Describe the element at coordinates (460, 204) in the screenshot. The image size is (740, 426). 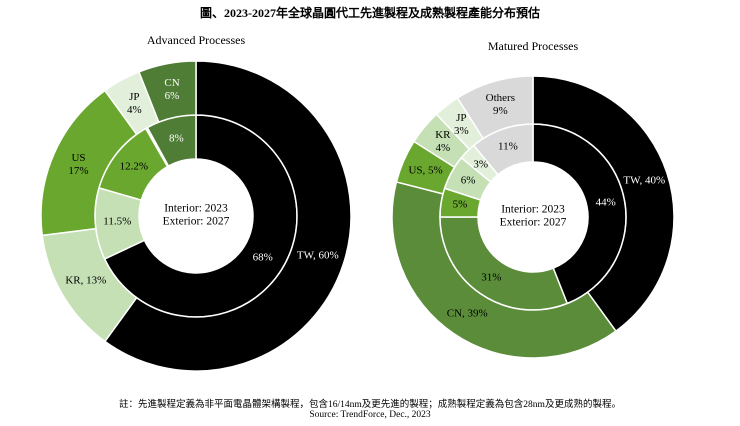
I see `data-label: 5%` at that location.